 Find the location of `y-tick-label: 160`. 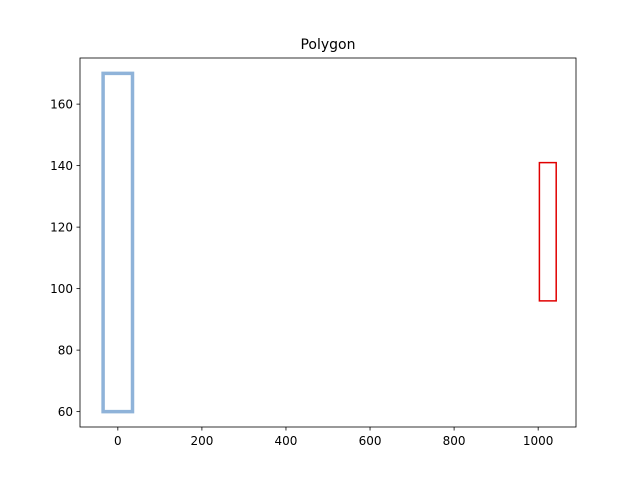

y-tick-label: 160 is located at coordinates (61, 105).